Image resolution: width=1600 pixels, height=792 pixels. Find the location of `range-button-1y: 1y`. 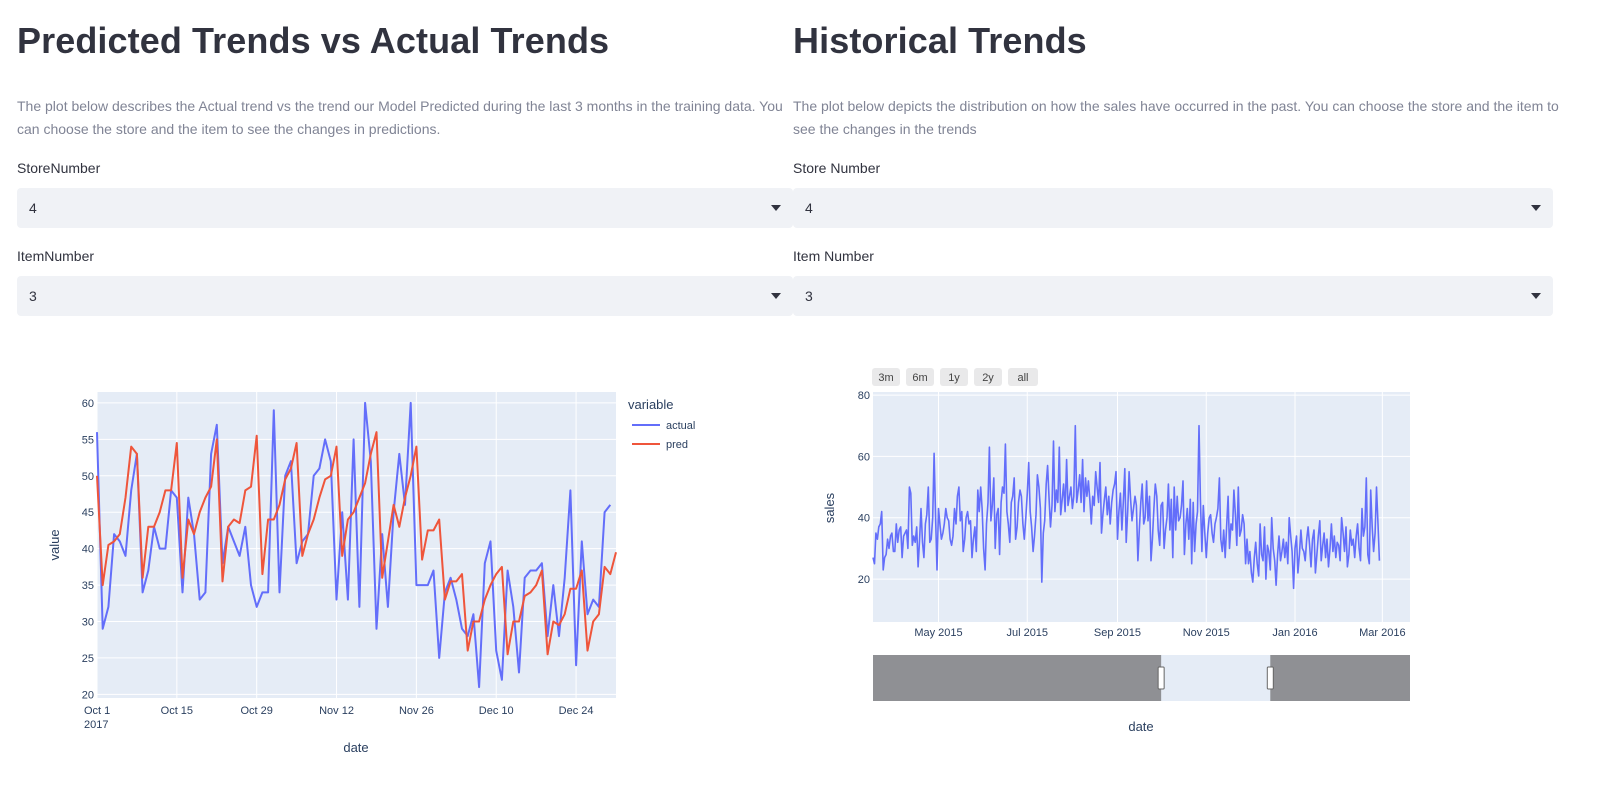

range-button-1y: 1y is located at coordinates (954, 377).